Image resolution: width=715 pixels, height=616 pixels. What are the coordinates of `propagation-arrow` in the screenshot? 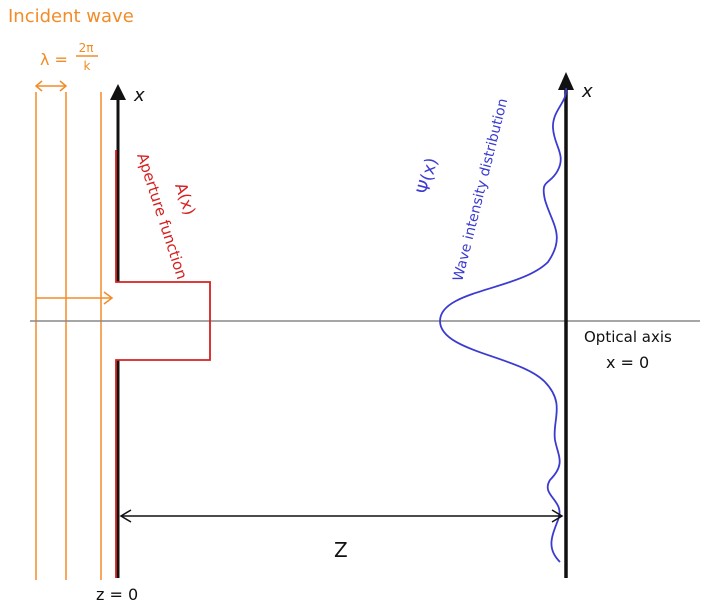 It's located at (75, 298).